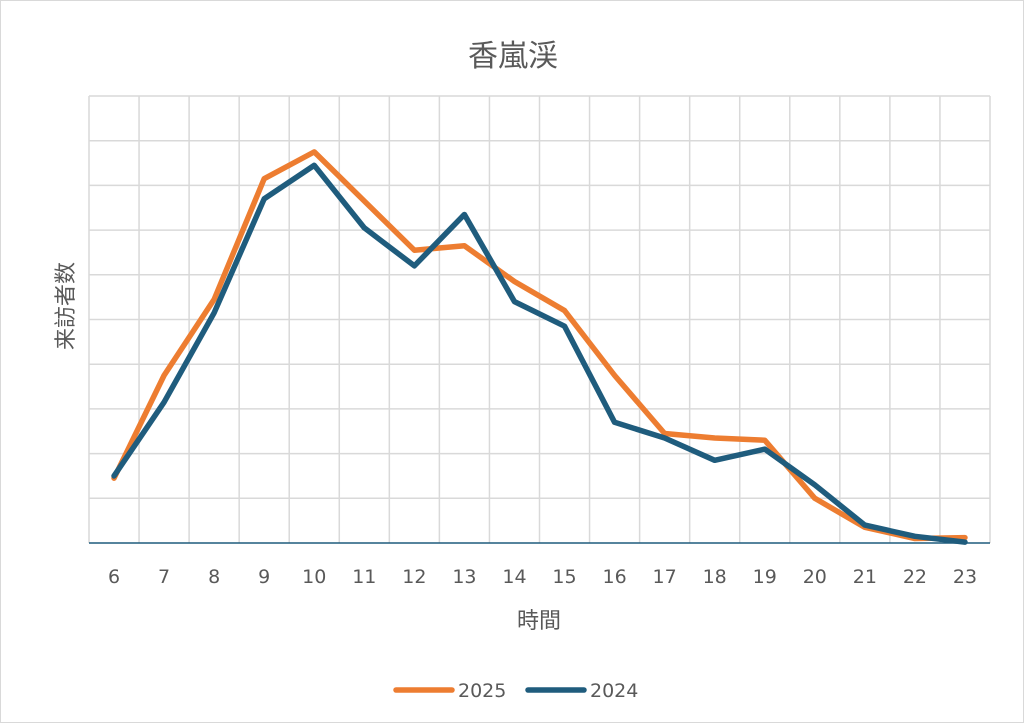  I want to click on x-tick-label: 6, so click(114, 577).